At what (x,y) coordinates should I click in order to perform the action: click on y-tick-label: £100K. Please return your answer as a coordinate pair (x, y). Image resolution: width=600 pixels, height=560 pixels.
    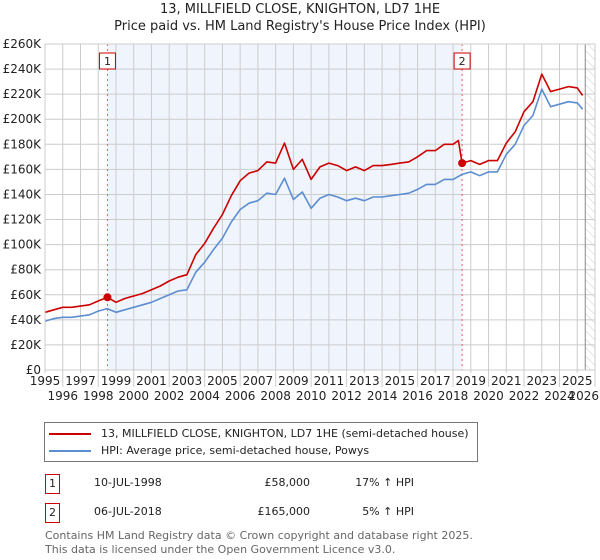
    Looking at the image, I should click on (23, 245).